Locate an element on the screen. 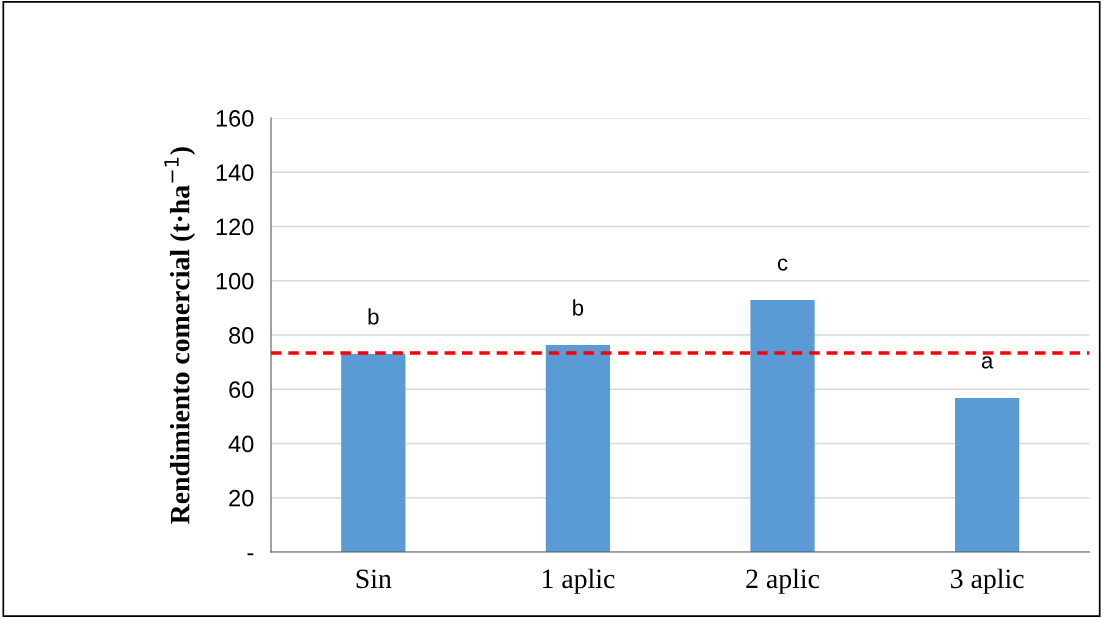 This screenshot has width=1103, height=618. y-tick-label: 20 is located at coordinates (241, 498).